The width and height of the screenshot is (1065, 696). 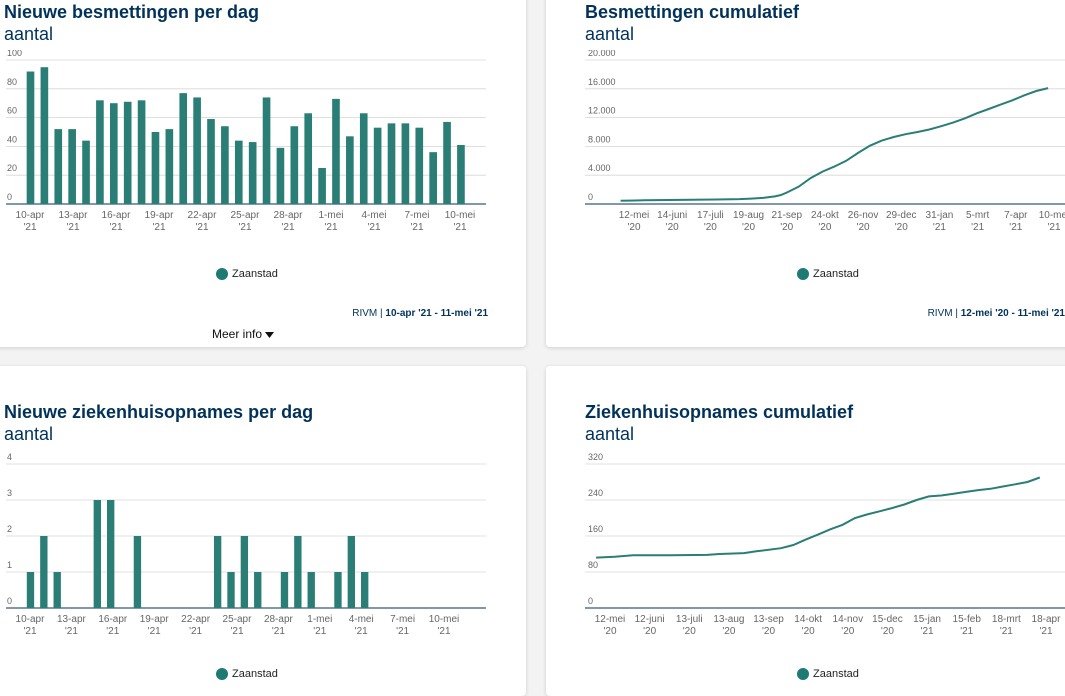 I want to click on y-tick-label: 80, so click(x=593, y=565).